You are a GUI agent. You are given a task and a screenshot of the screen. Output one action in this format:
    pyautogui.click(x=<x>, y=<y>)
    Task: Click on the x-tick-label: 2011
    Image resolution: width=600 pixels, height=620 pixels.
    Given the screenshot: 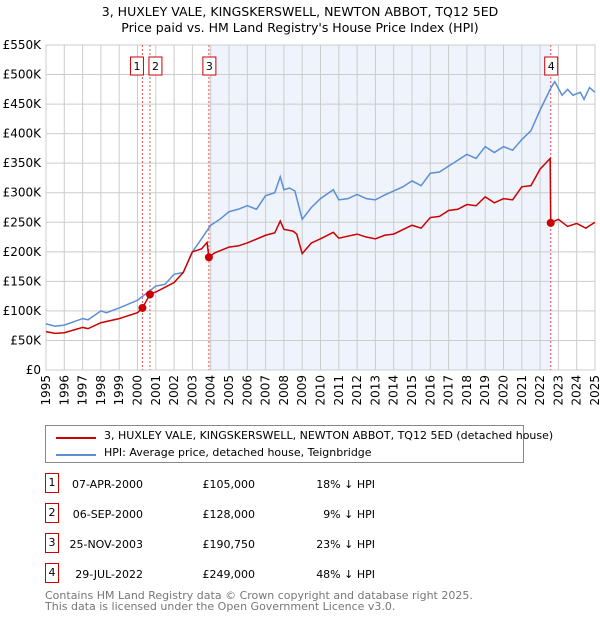 What is the action you would take?
    pyautogui.click(x=339, y=390)
    